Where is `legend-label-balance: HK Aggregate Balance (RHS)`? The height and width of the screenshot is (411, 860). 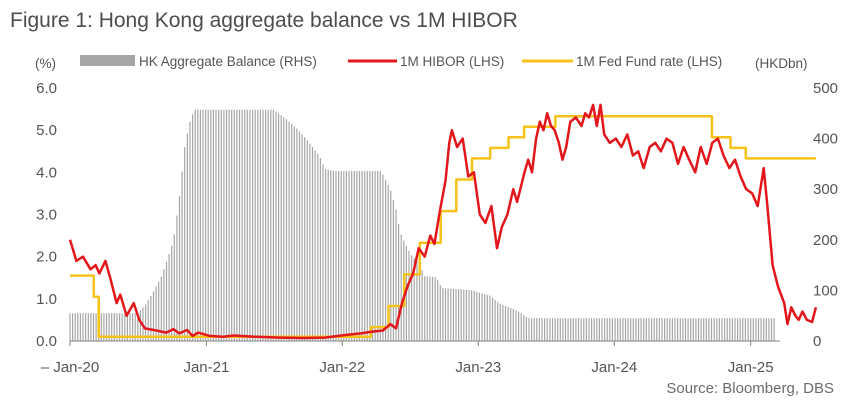 legend-label-balance: HK Aggregate Balance (RHS) is located at coordinates (228, 61).